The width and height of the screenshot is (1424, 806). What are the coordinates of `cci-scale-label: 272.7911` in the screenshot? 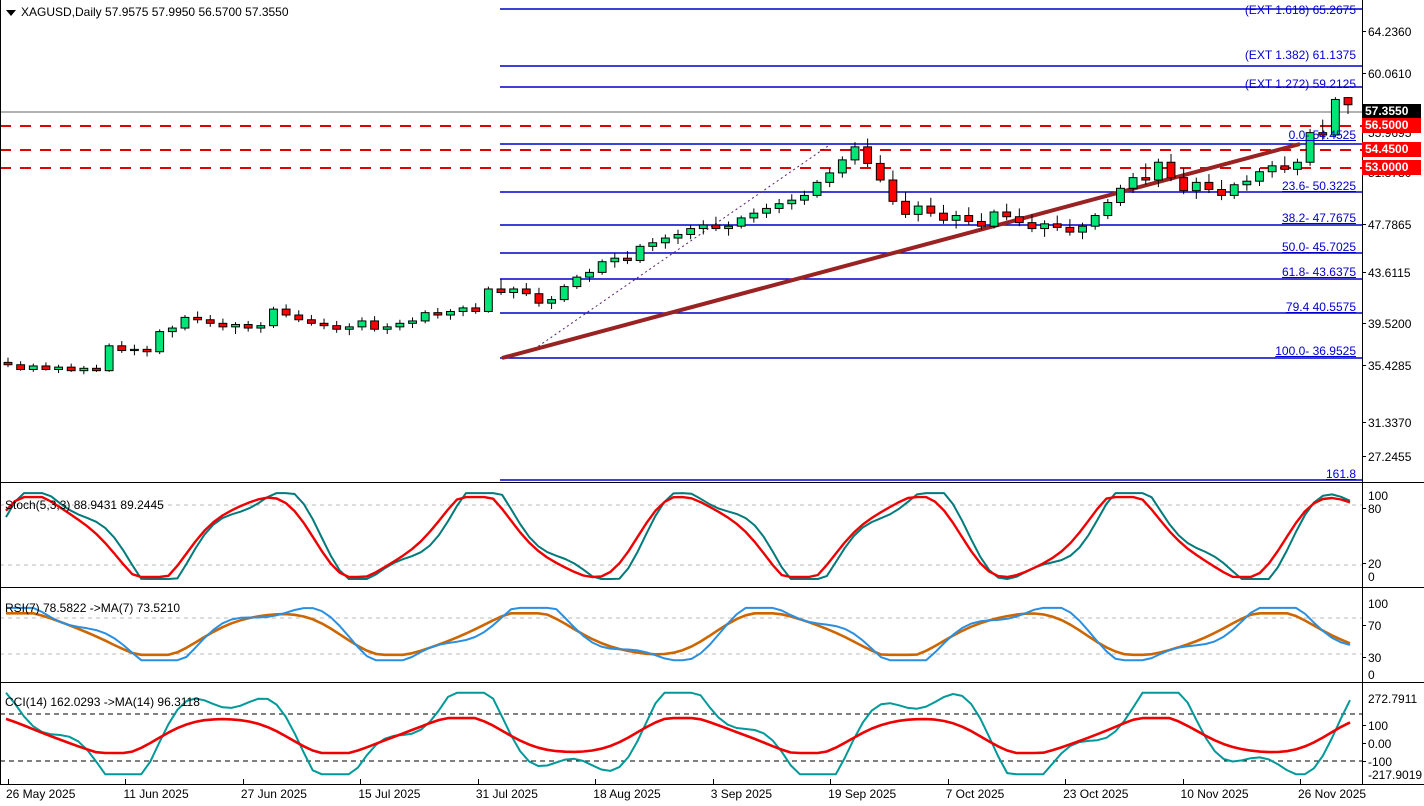 It's located at (1393, 699).